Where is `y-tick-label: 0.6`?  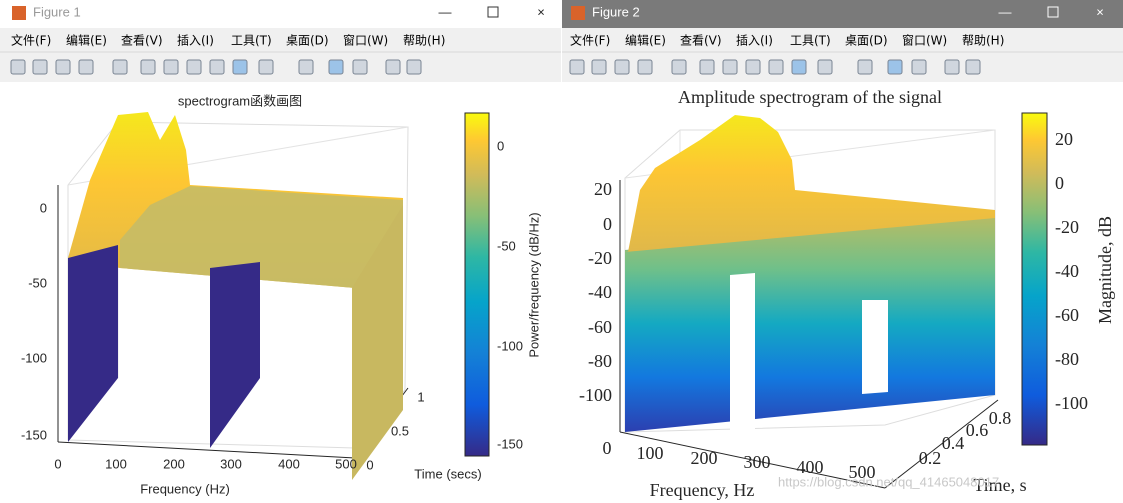 y-tick-label: 0.6 is located at coordinates (977, 430).